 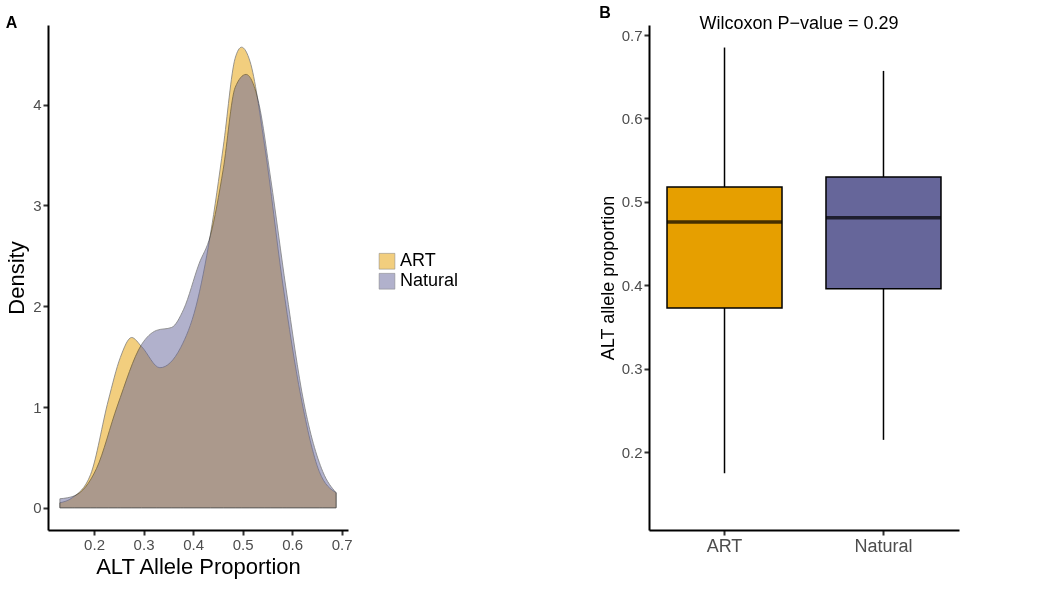 What do you see at coordinates (11, 22) in the screenshot?
I see `chart-title: A` at bounding box center [11, 22].